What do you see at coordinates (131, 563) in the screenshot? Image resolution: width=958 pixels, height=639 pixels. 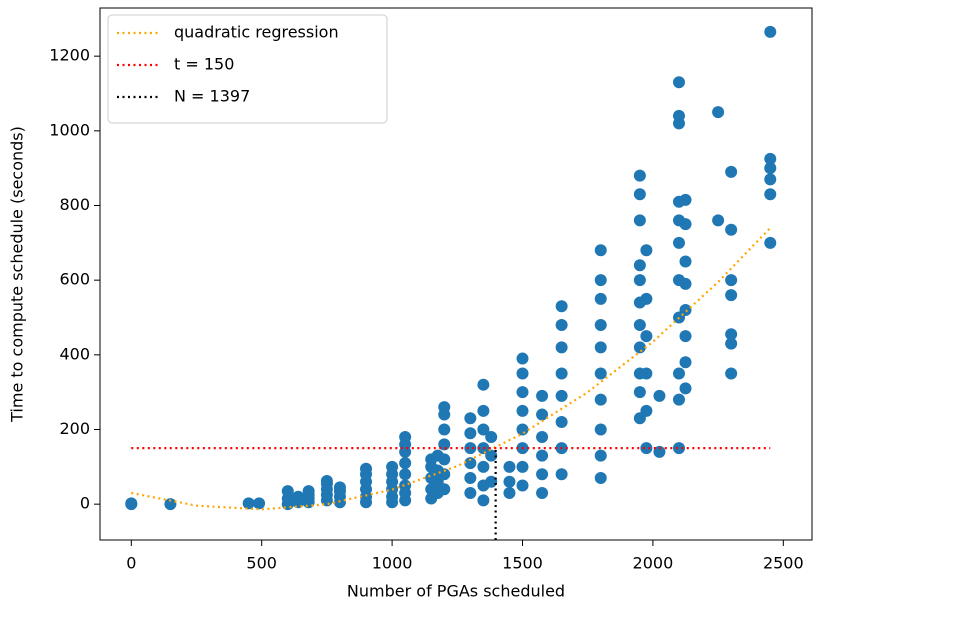 I see `x-tick-label: 0` at bounding box center [131, 563].